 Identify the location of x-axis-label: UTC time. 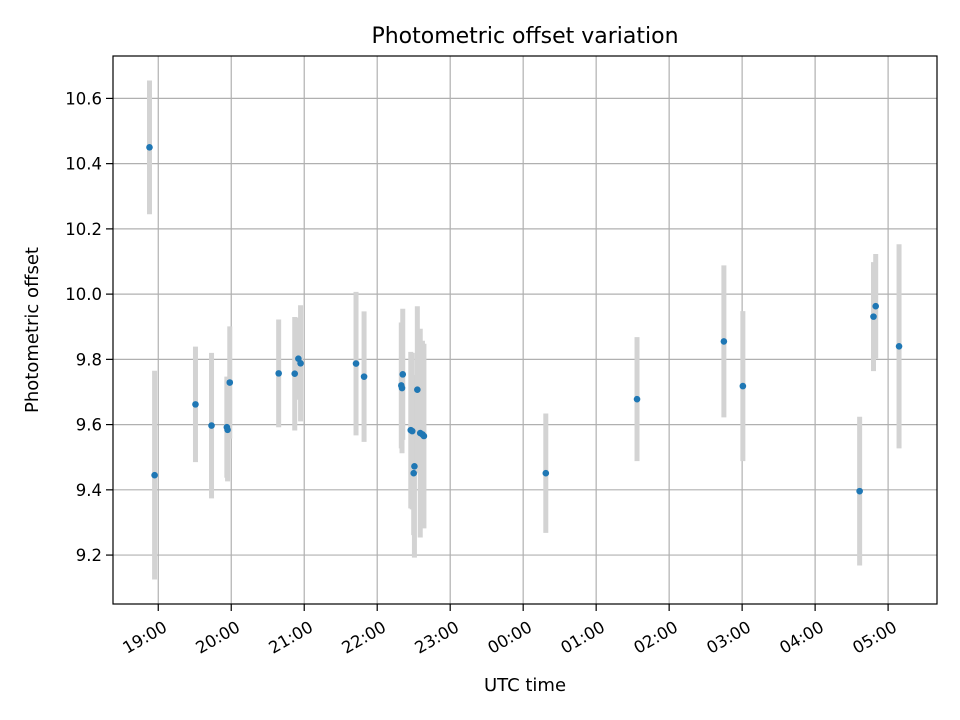
(525, 685).